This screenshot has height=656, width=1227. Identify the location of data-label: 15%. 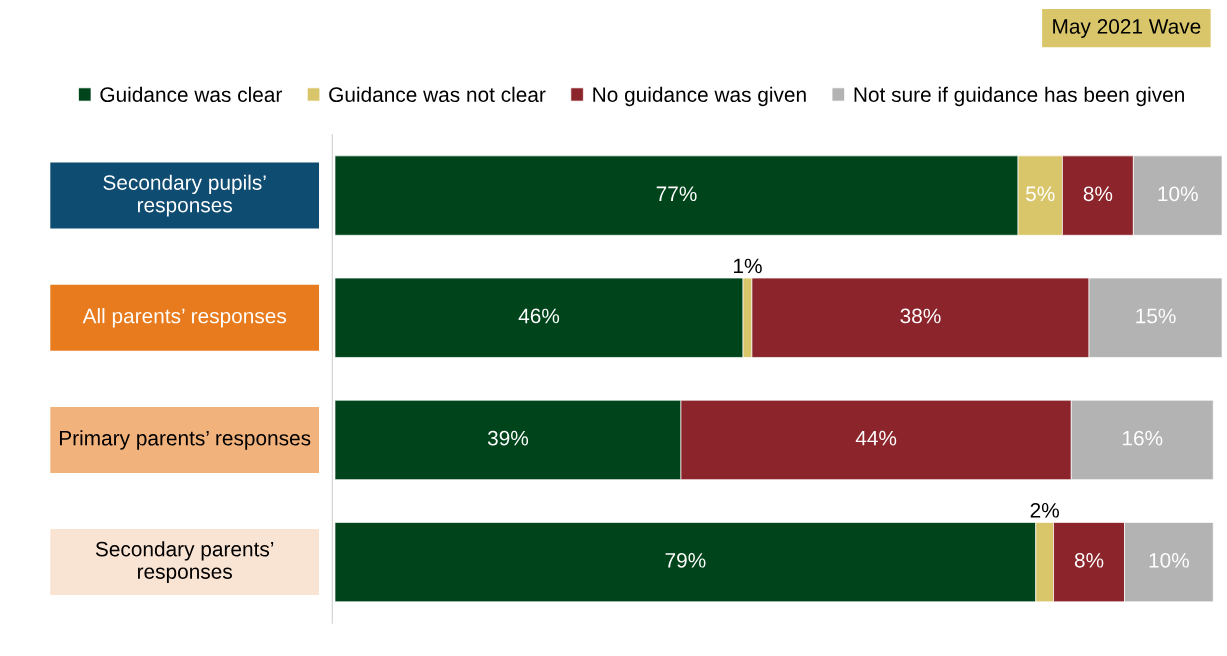
(1156, 316).